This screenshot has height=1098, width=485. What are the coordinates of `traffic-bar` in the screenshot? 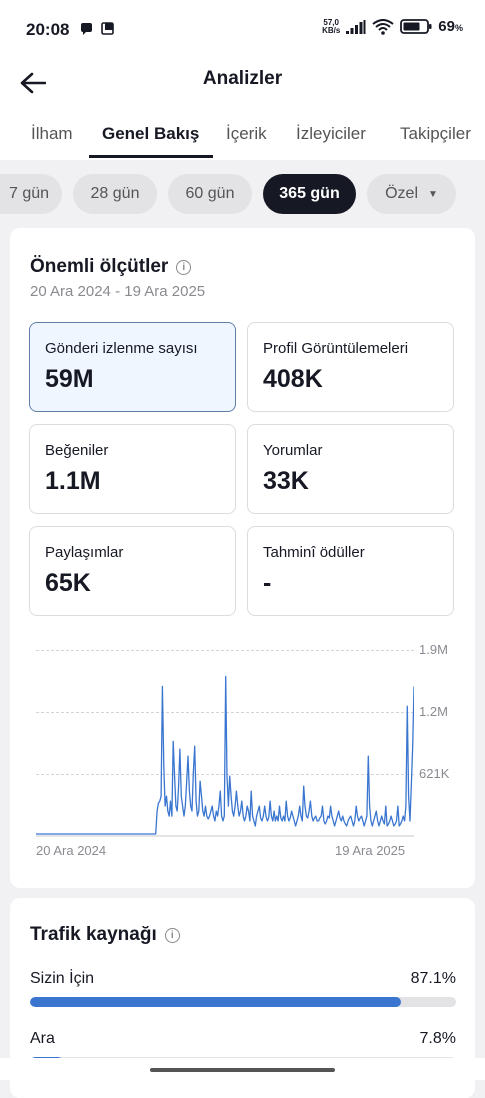 It's located at (243, 1002).